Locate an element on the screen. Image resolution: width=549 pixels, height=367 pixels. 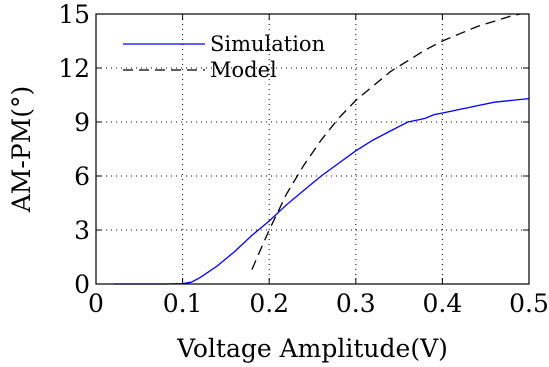
y-tick-label-2: 6 is located at coordinates (82, 176).